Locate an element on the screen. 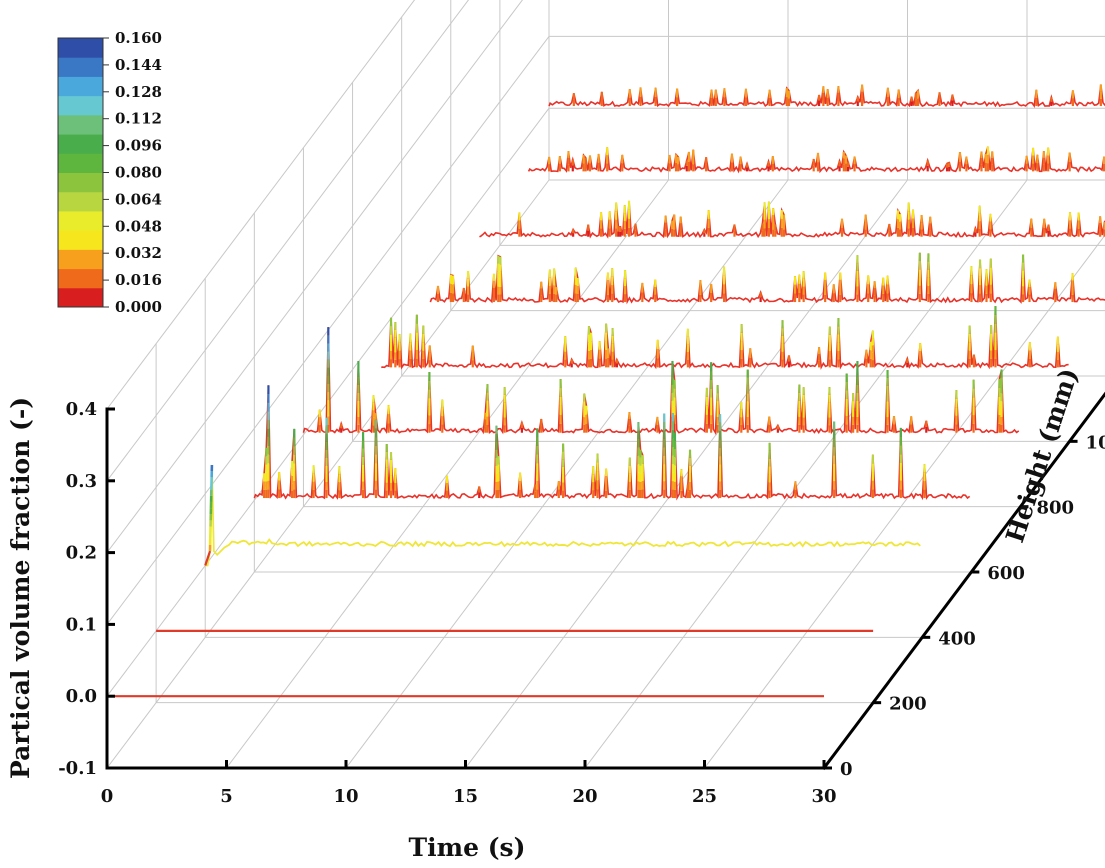  z-axis-line is located at coordinates (963, 581).